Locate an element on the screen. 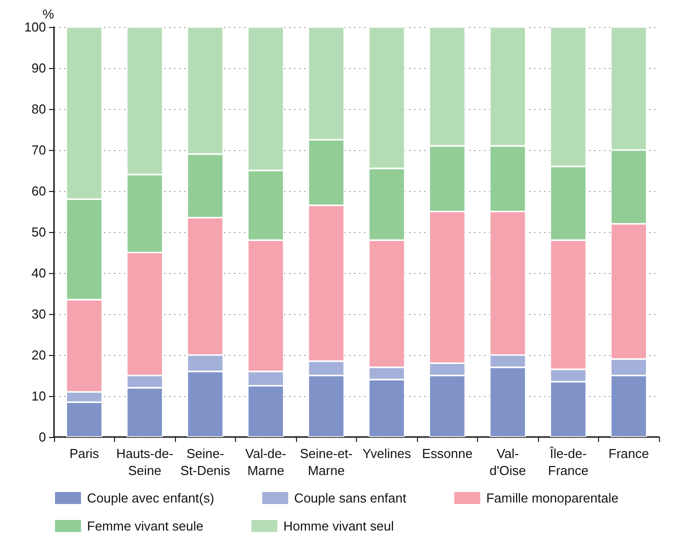 The image size is (685, 533). y-tick-label: 0 is located at coordinates (42, 437).